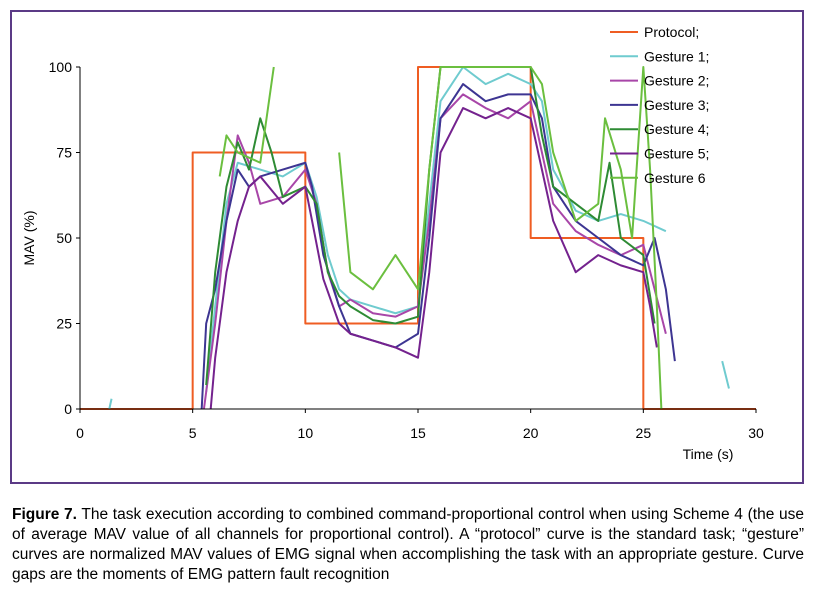 This screenshot has height=599, width=814. I want to click on legend-label: Gesture 4;, so click(676, 129).